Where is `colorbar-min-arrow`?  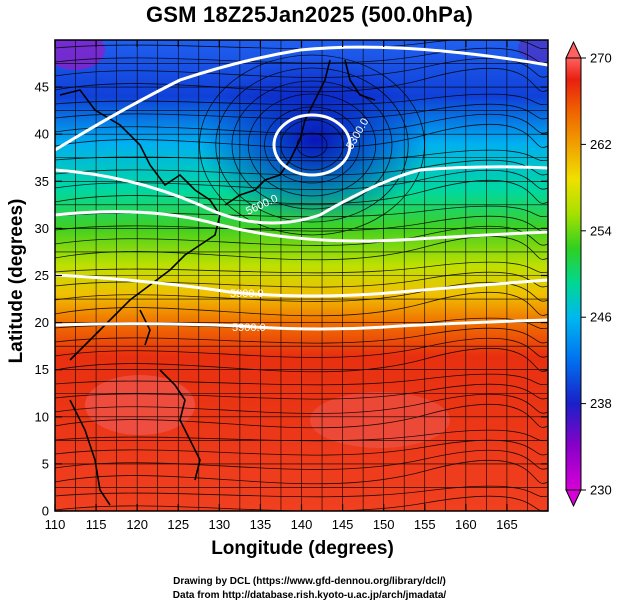 colorbar-min-arrow is located at coordinates (573, 498).